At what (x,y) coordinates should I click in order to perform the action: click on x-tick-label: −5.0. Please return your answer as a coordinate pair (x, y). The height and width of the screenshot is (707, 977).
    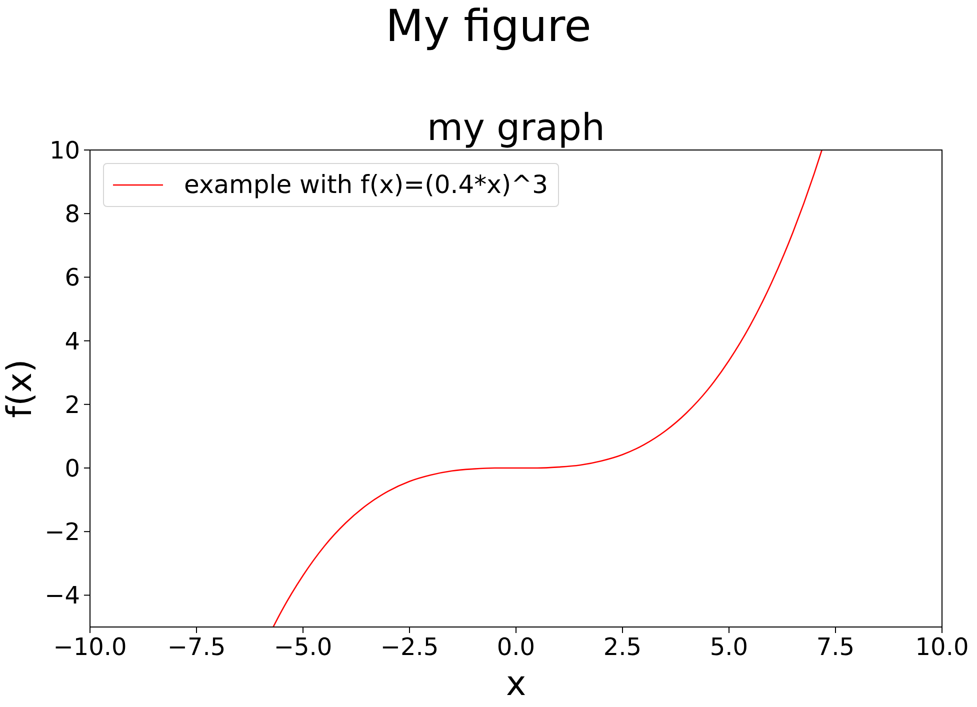
    Looking at the image, I should click on (303, 647).